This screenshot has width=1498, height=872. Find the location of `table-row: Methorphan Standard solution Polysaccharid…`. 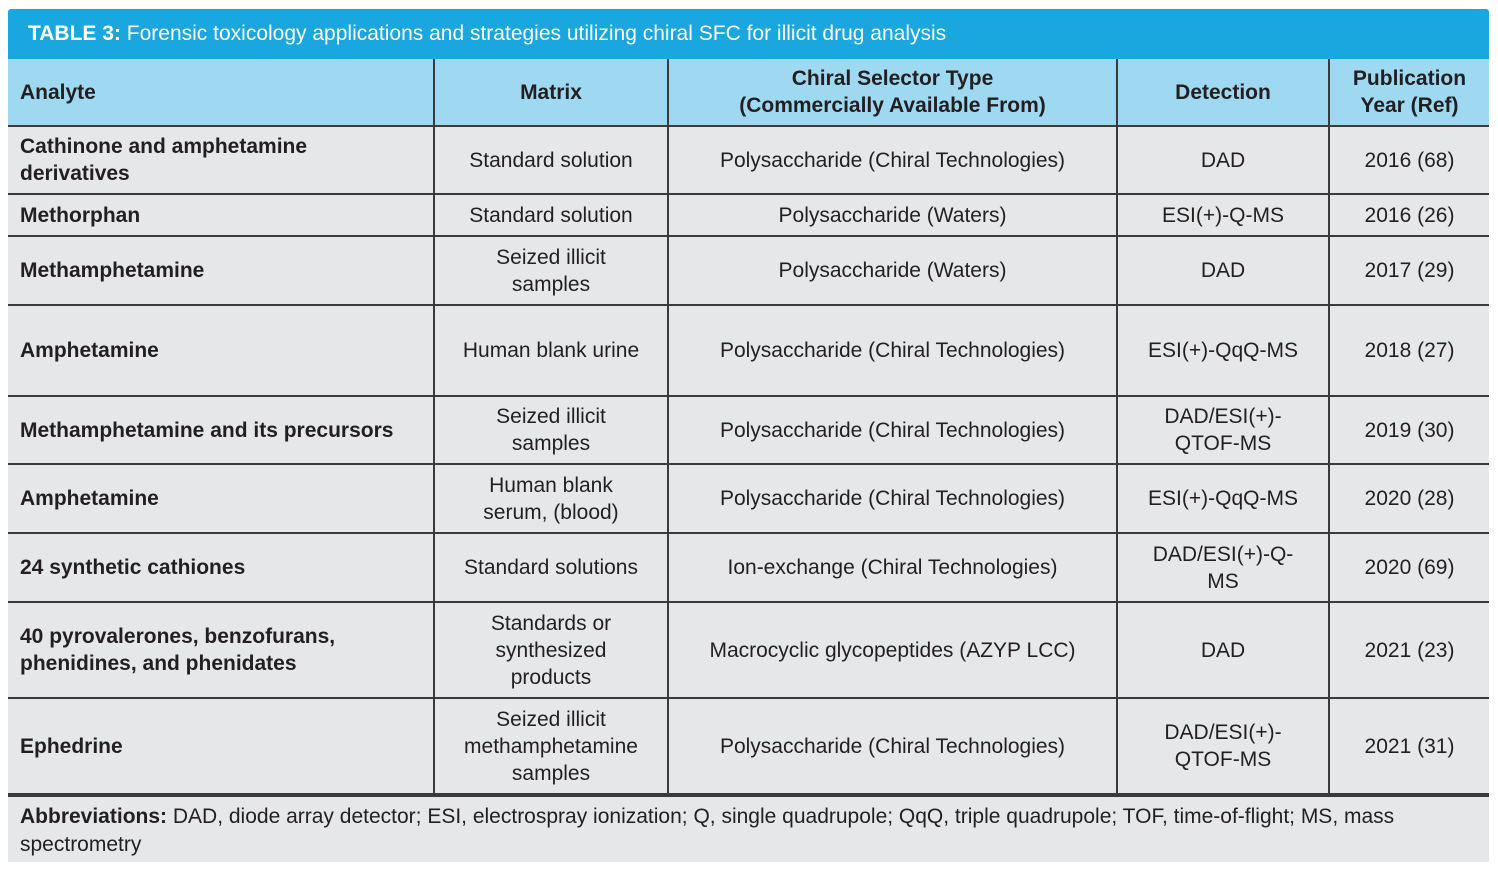

table-row: Methorphan Standard solution Polysaccharid… is located at coordinates (748, 215).